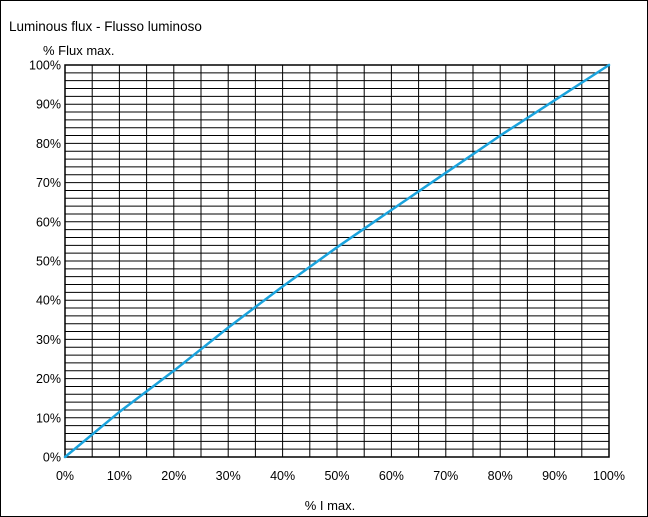  I want to click on y-tick-label: 90%, so click(48, 105).